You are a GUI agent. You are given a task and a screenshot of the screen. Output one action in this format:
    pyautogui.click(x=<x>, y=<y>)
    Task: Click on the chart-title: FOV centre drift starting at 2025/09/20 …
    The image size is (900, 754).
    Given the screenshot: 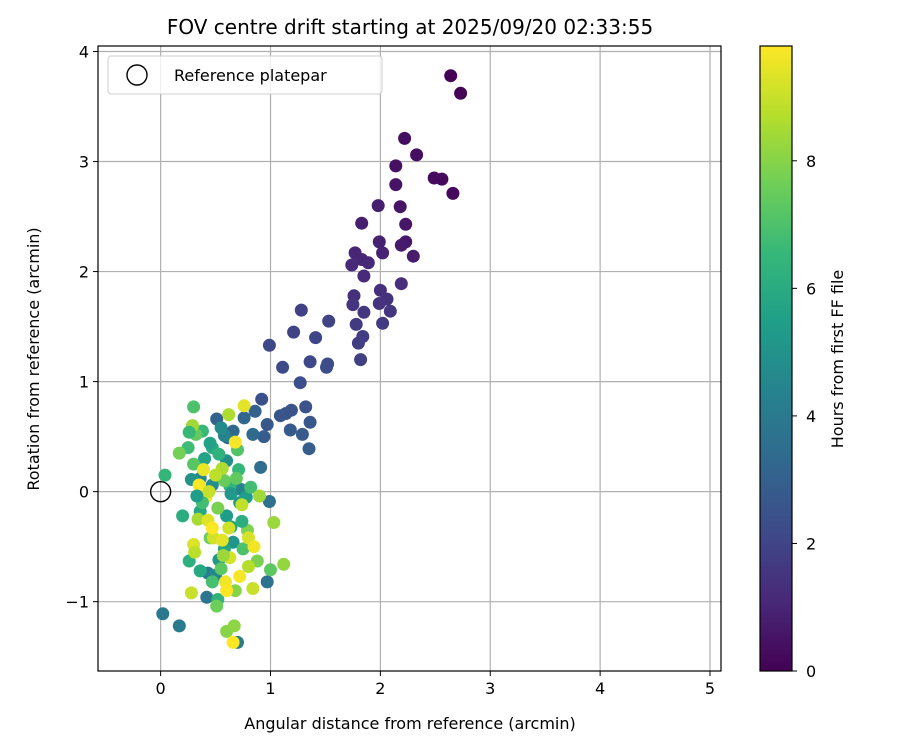 What is the action you would take?
    pyautogui.click(x=410, y=27)
    